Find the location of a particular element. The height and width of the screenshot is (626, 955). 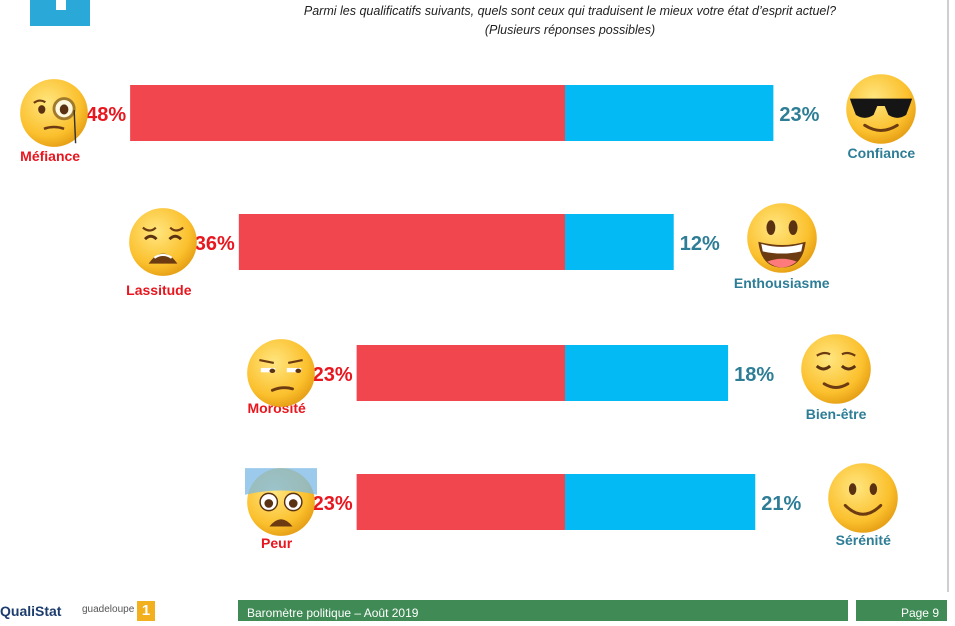

value-label-negative: 48% is located at coordinates (106, 115).